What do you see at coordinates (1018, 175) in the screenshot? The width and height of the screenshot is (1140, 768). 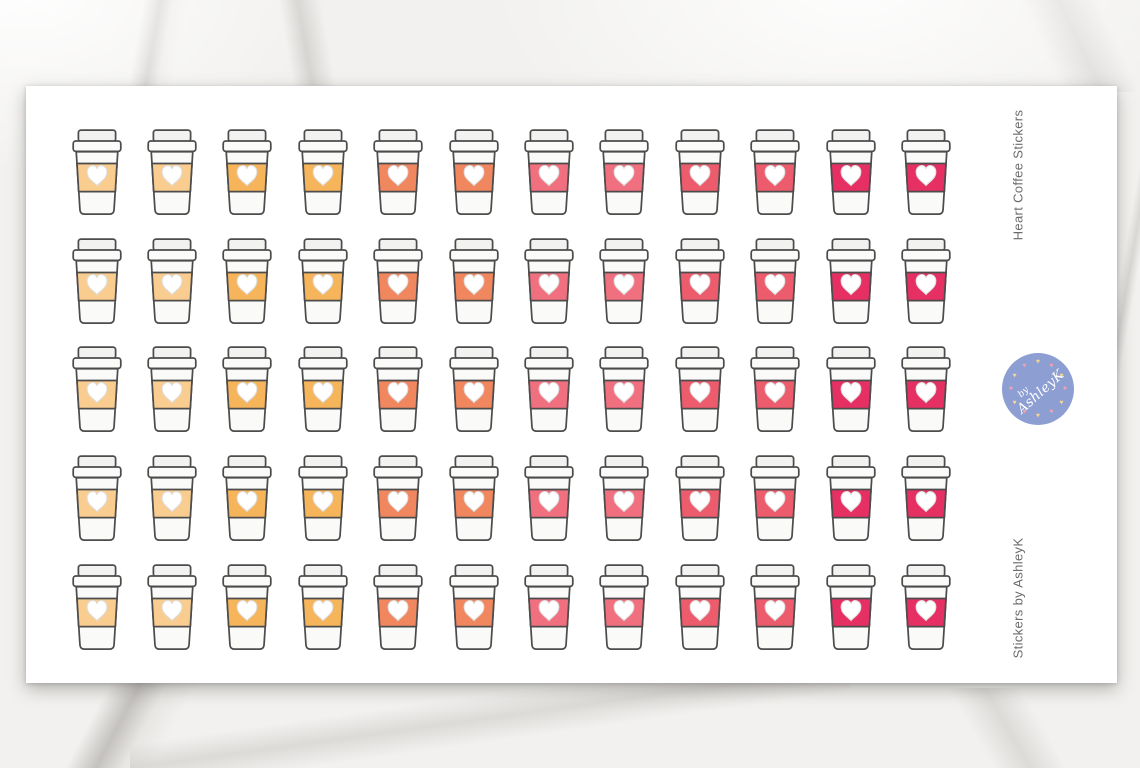 I see `product-title: Heart Coffee Stickers` at bounding box center [1018, 175].